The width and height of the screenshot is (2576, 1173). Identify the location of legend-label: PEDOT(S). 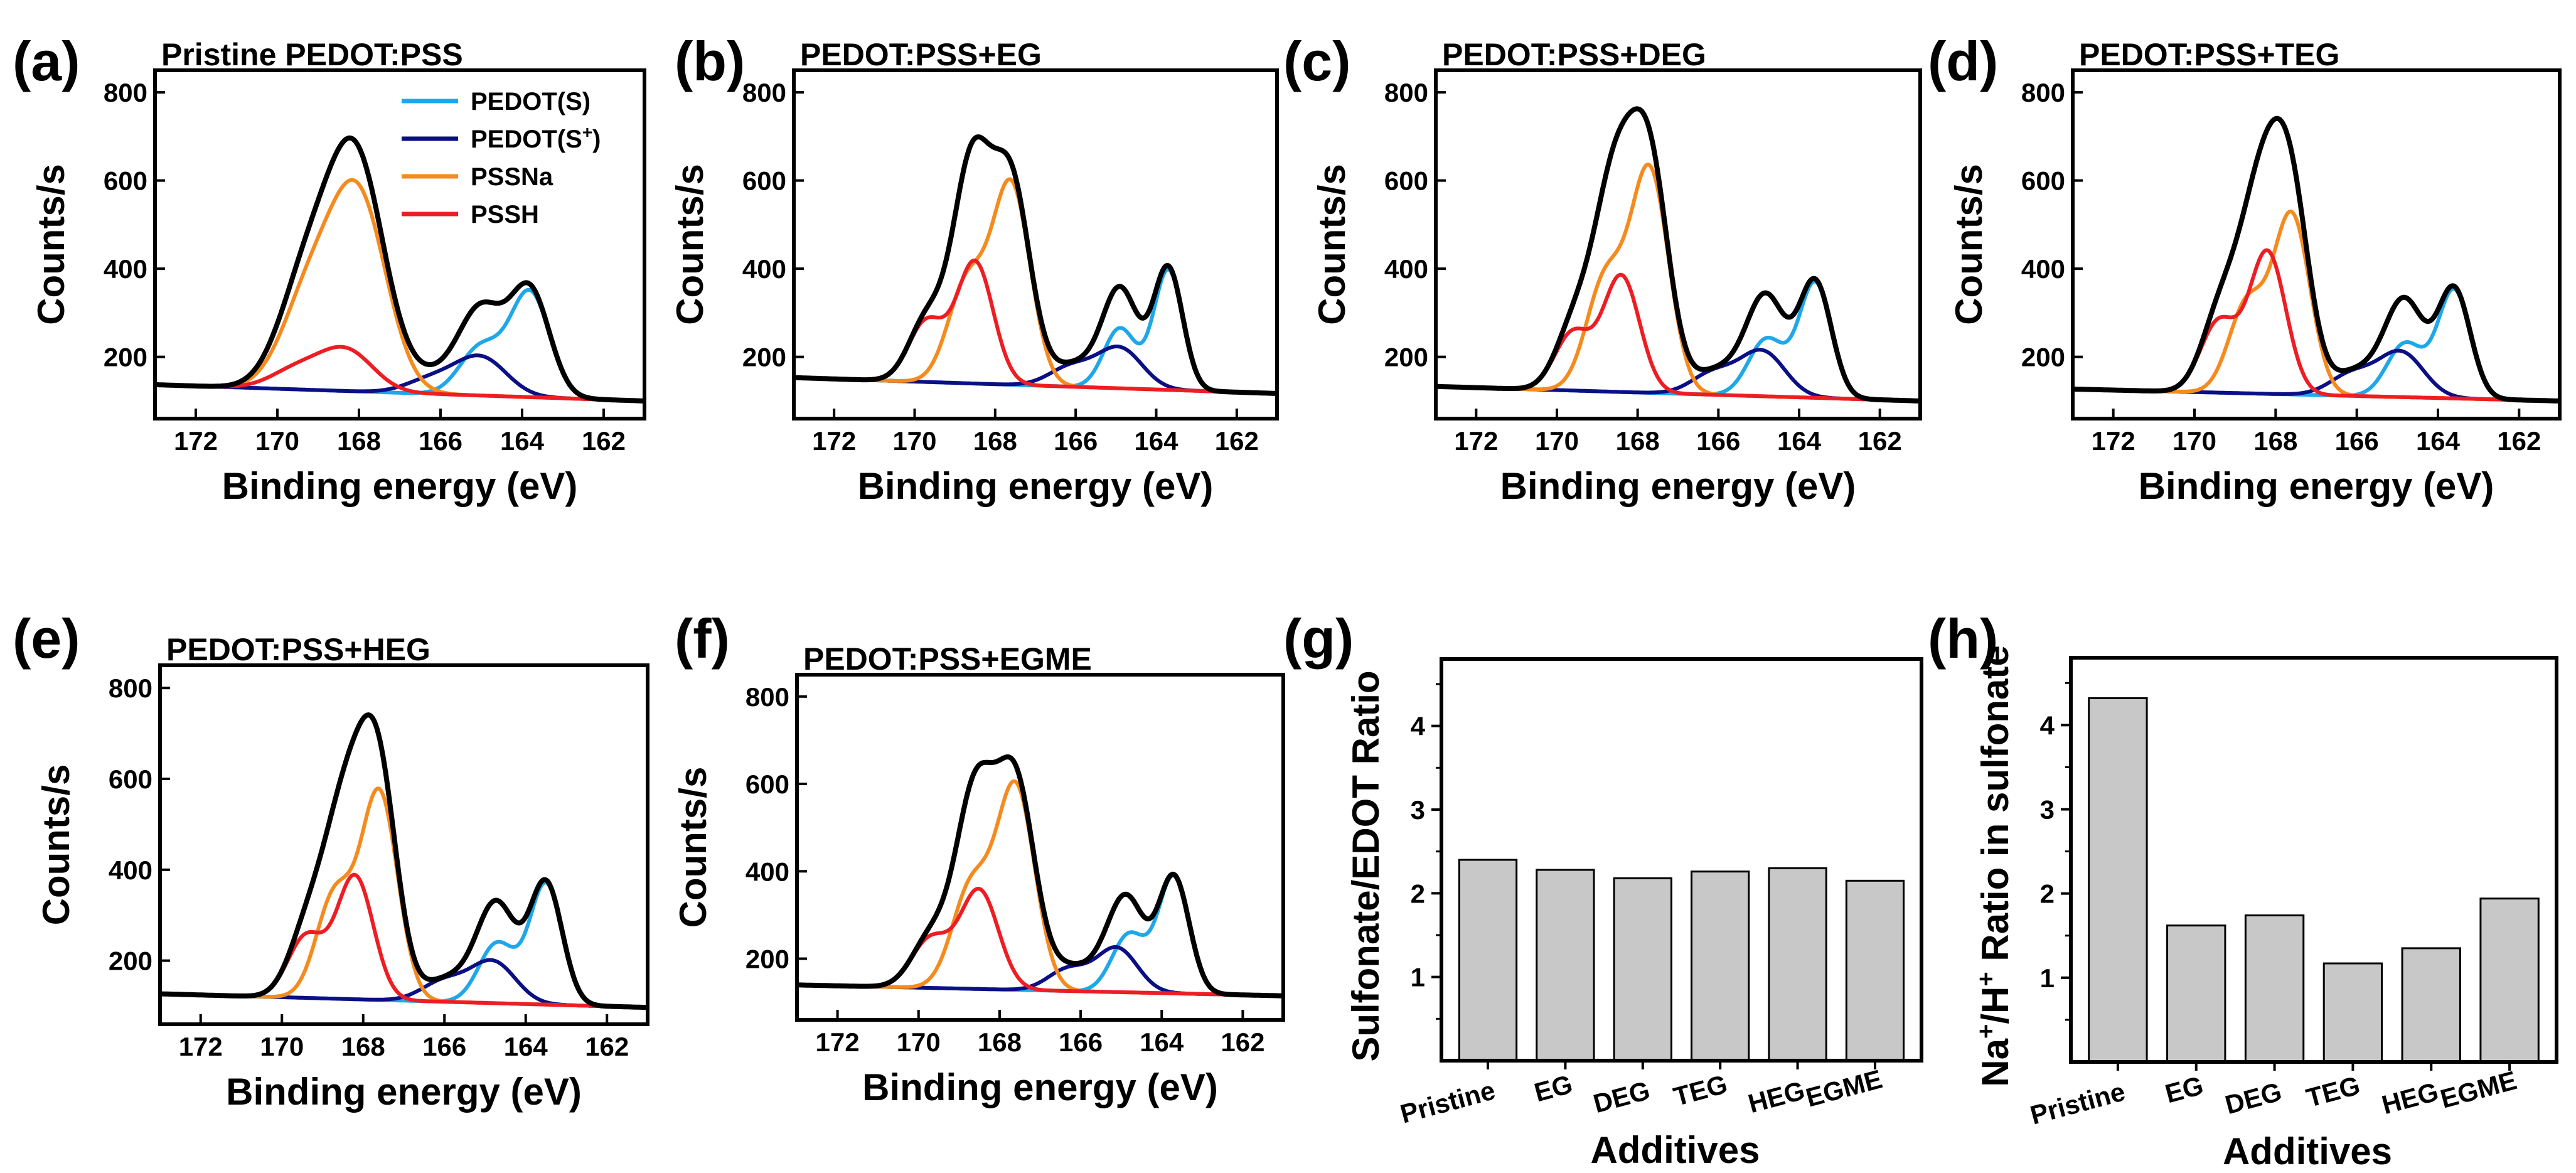
(531, 101).